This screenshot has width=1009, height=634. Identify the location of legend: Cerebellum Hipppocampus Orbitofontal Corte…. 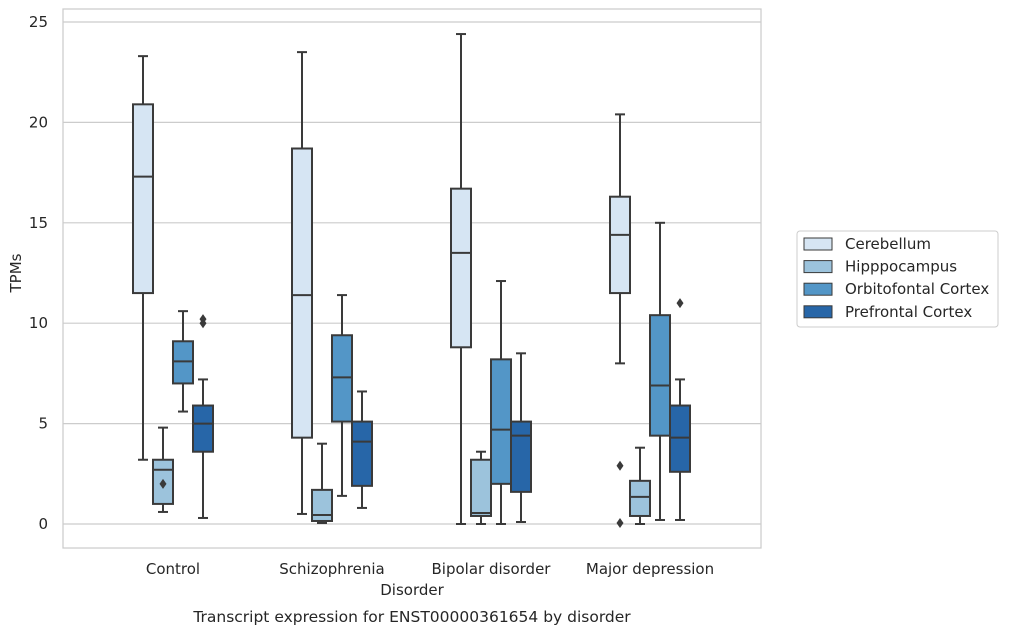
(897, 279).